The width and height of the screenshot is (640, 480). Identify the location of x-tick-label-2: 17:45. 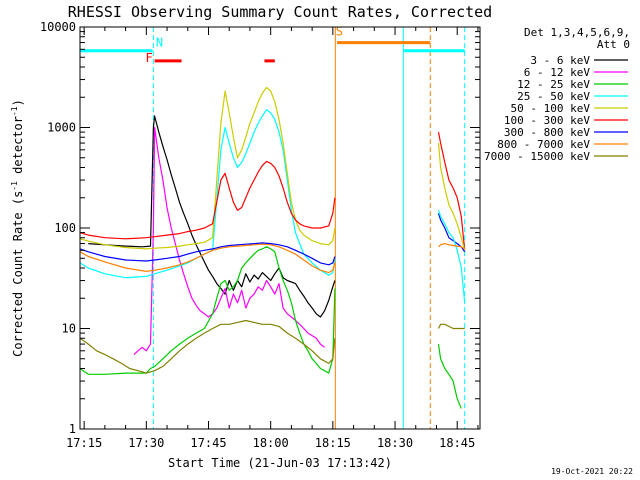
(208, 443).